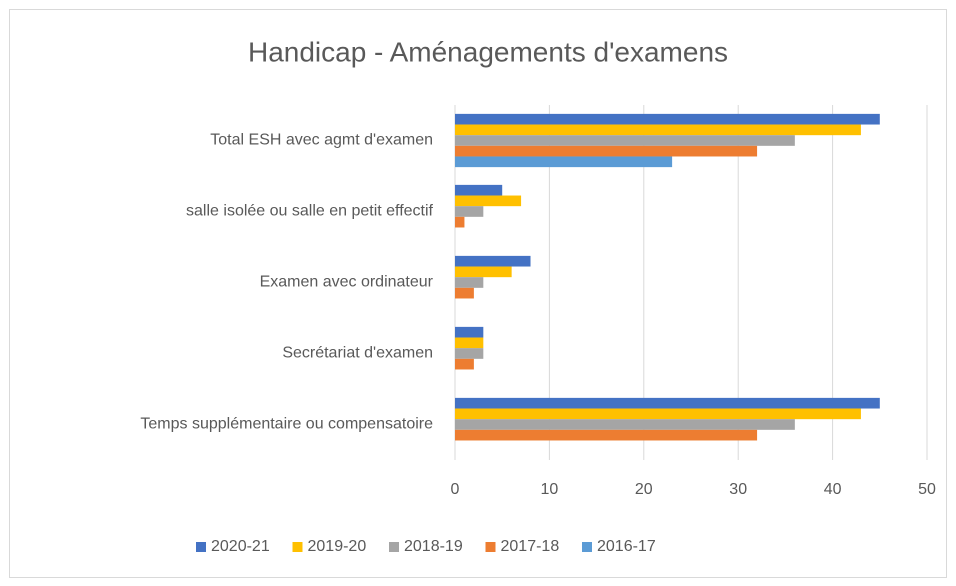 This screenshot has height=586, width=956. Describe the element at coordinates (833, 489) in the screenshot. I see `x-tick-label: 40` at that location.